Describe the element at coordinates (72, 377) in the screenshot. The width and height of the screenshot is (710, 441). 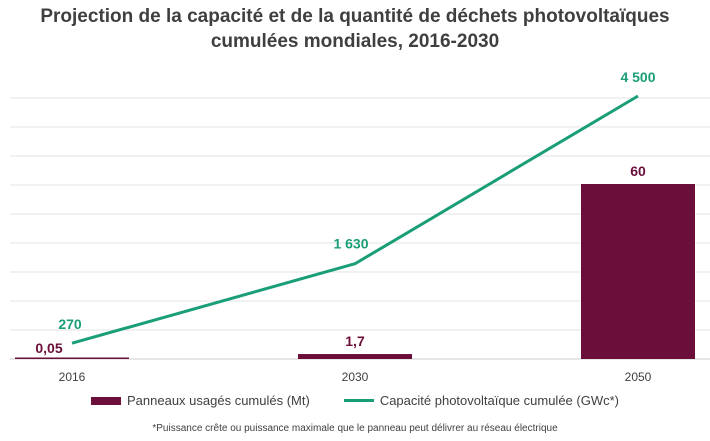
I see `x-tick-2016: 2016` at that location.